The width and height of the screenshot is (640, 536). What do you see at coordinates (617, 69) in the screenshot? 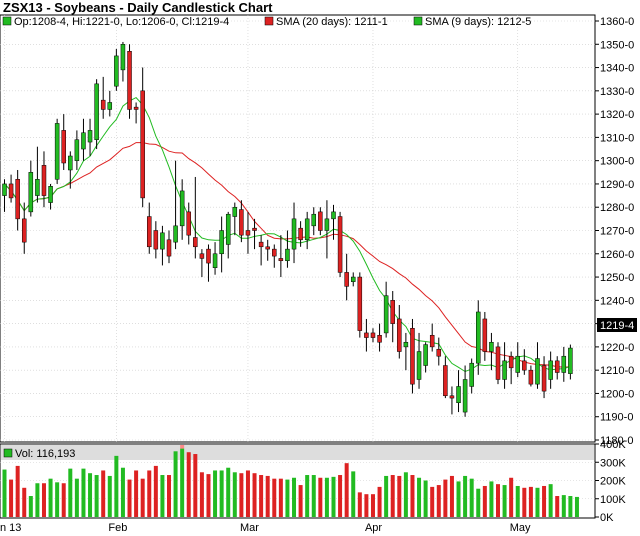
I see `price-tick-label: 1340-0` at bounding box center [617, 69].